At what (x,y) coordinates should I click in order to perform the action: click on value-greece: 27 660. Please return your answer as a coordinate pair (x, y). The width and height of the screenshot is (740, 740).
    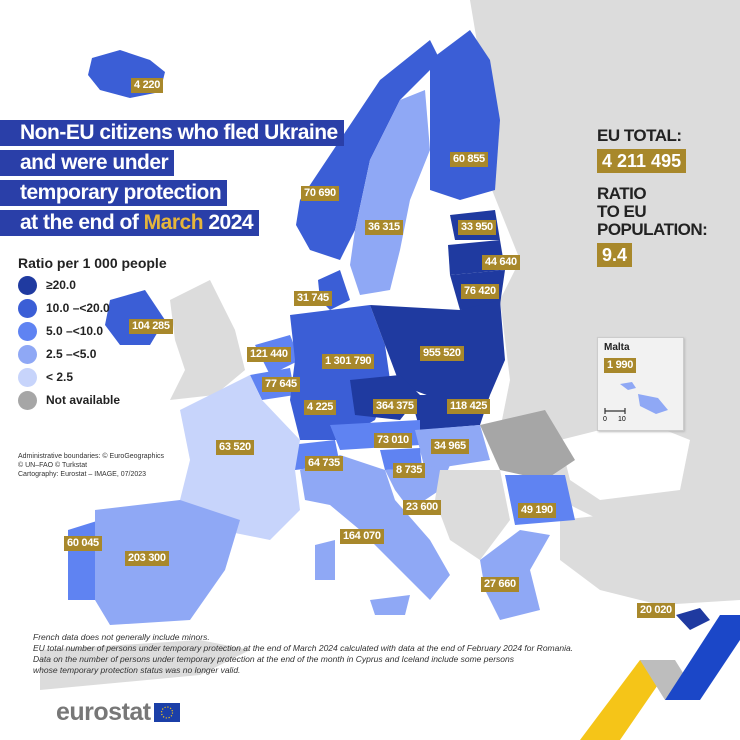
    Looking at the image, I should click on (500, 584).